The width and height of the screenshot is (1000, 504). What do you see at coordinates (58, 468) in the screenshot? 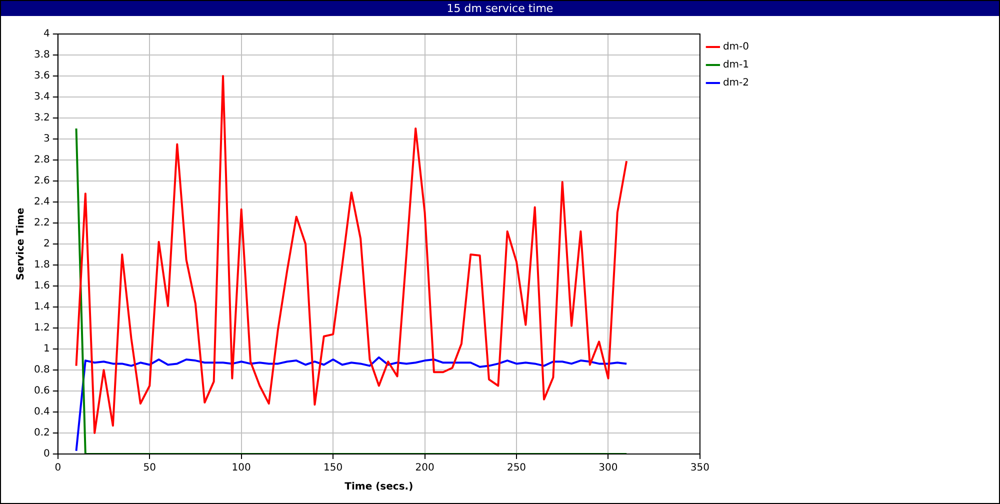
I see `x-tick-label: 0` at bounding box center [58, 468].